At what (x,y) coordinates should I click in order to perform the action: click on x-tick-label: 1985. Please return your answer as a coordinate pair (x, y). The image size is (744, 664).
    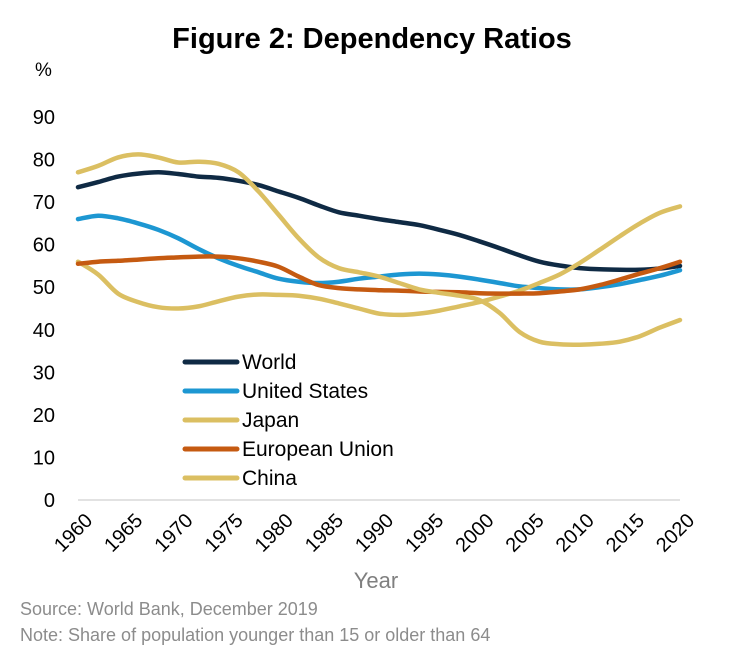
    Looking at the image, I should click on (324, 533).